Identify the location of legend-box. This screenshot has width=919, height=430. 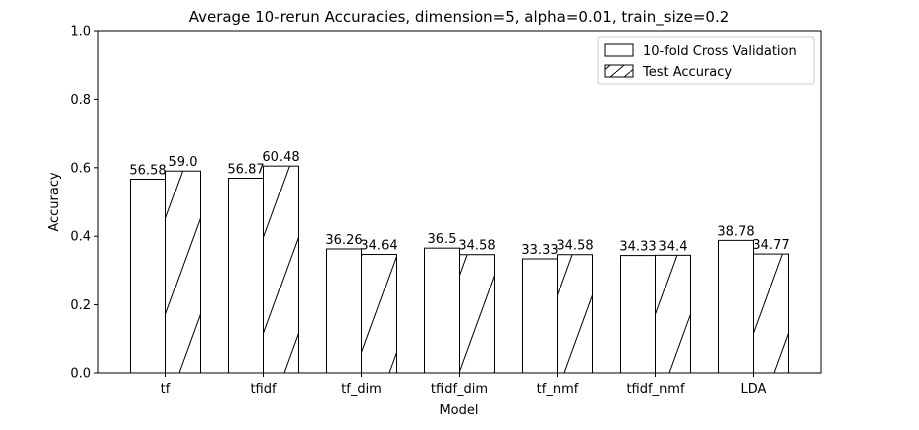
(706, 60).